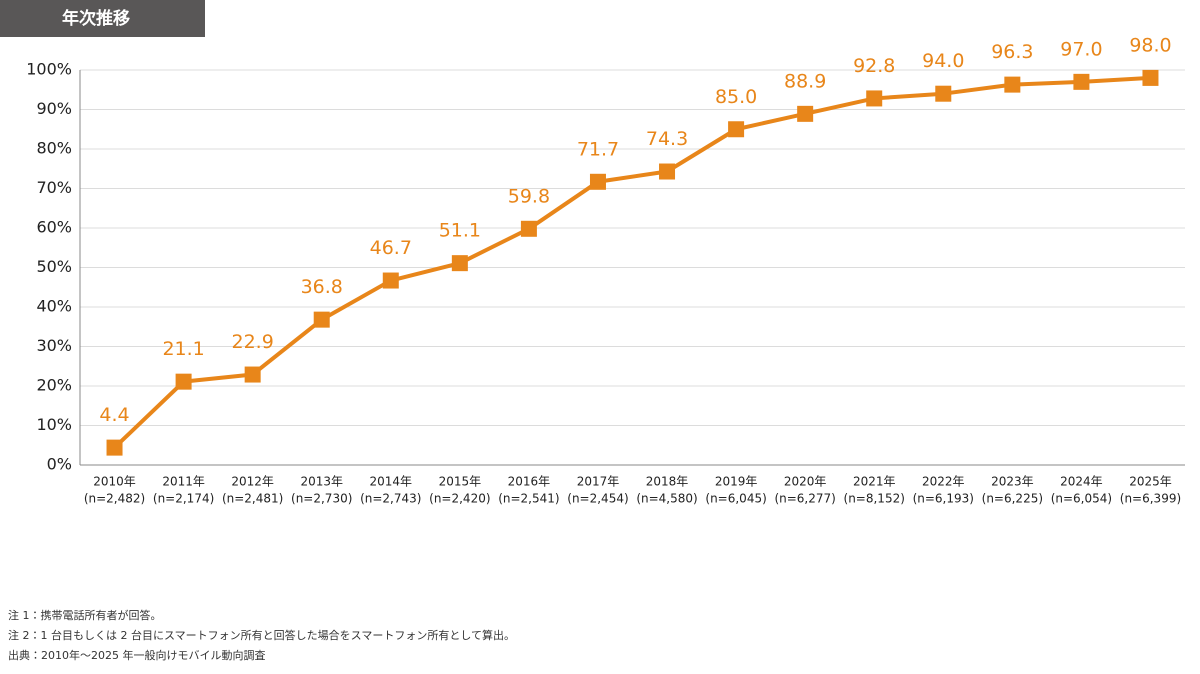 Image resolution: width=1200 pixels, height=674 pixels. Describe the element at coordinates (460, 231) in the screenshot. I see `data-label: 51.1` at that location.